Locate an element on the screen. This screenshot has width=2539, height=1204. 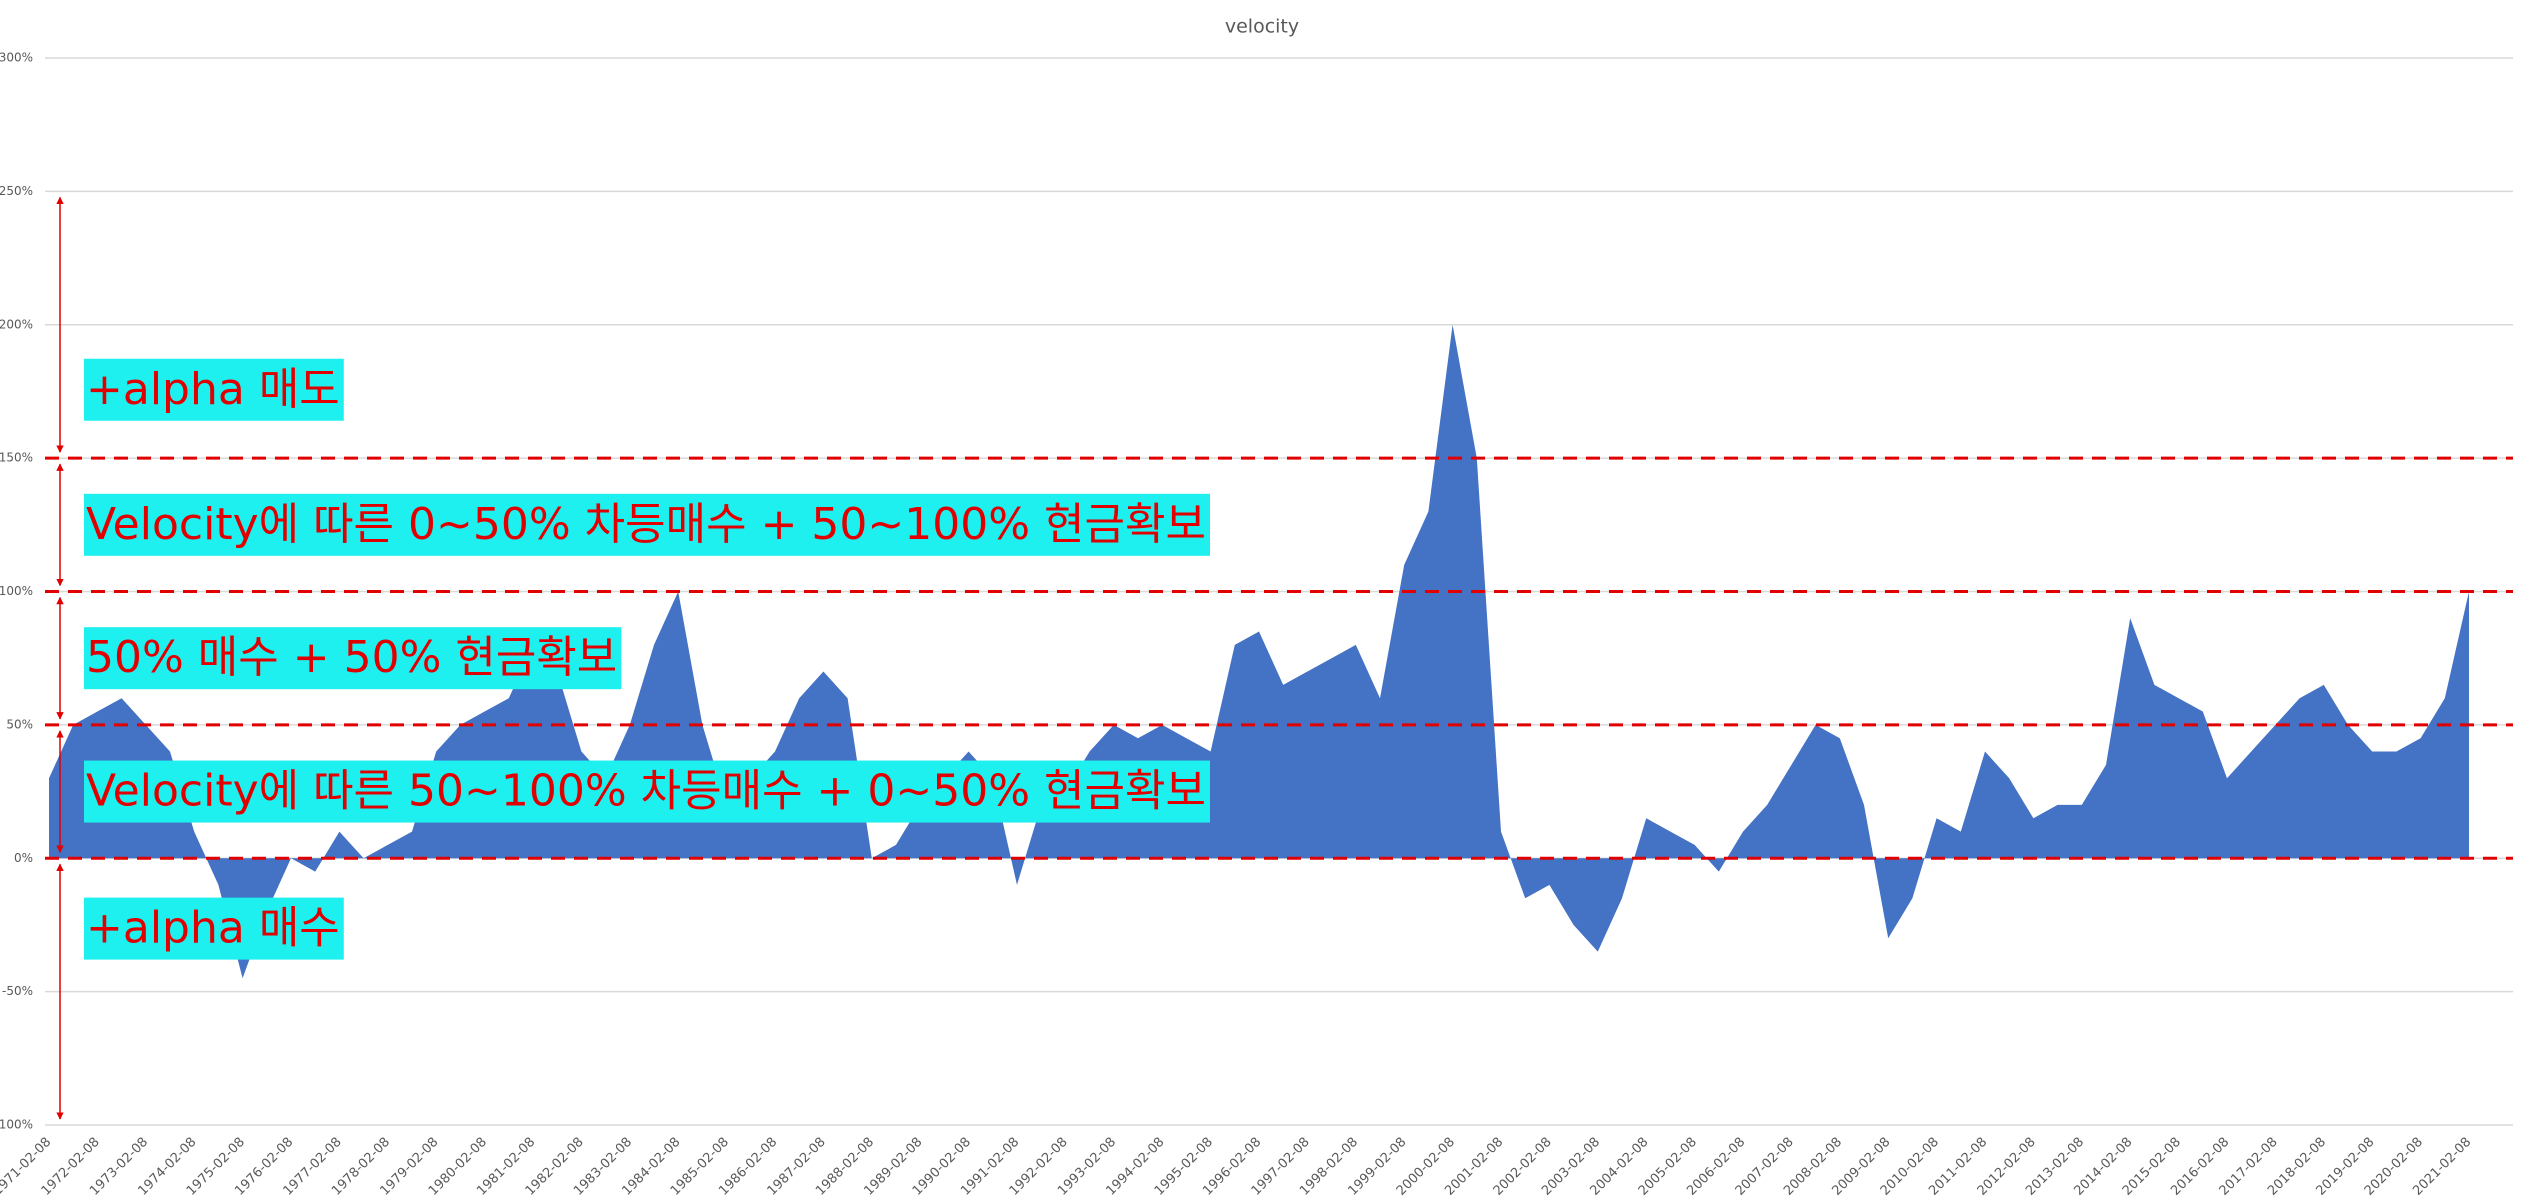
annotation-text: 50% 매수 + 50% 현금확보 is located at coordinates (351, 657).